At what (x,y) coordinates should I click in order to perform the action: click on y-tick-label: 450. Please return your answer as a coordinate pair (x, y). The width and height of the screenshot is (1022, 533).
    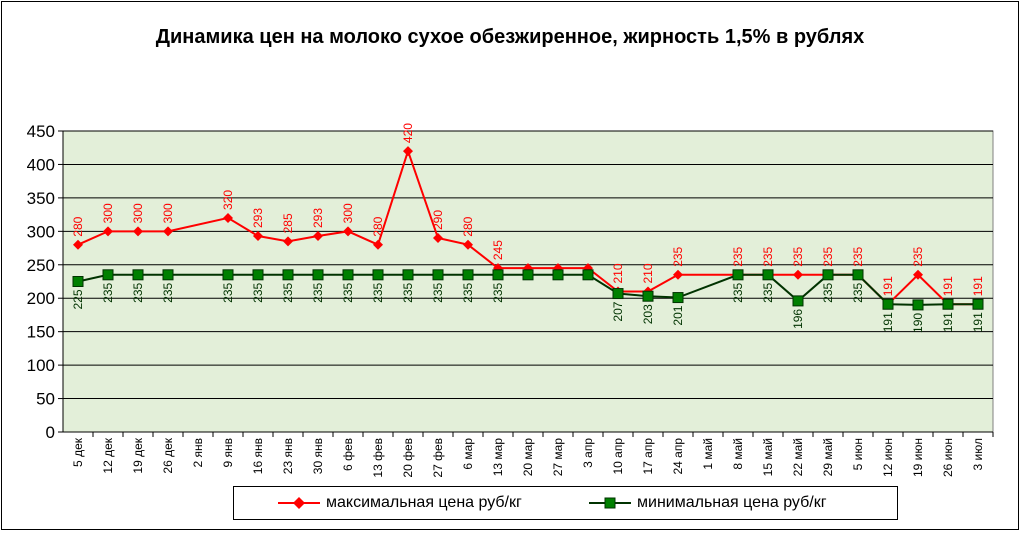
    Looking at the image, I should click on (41, 131).